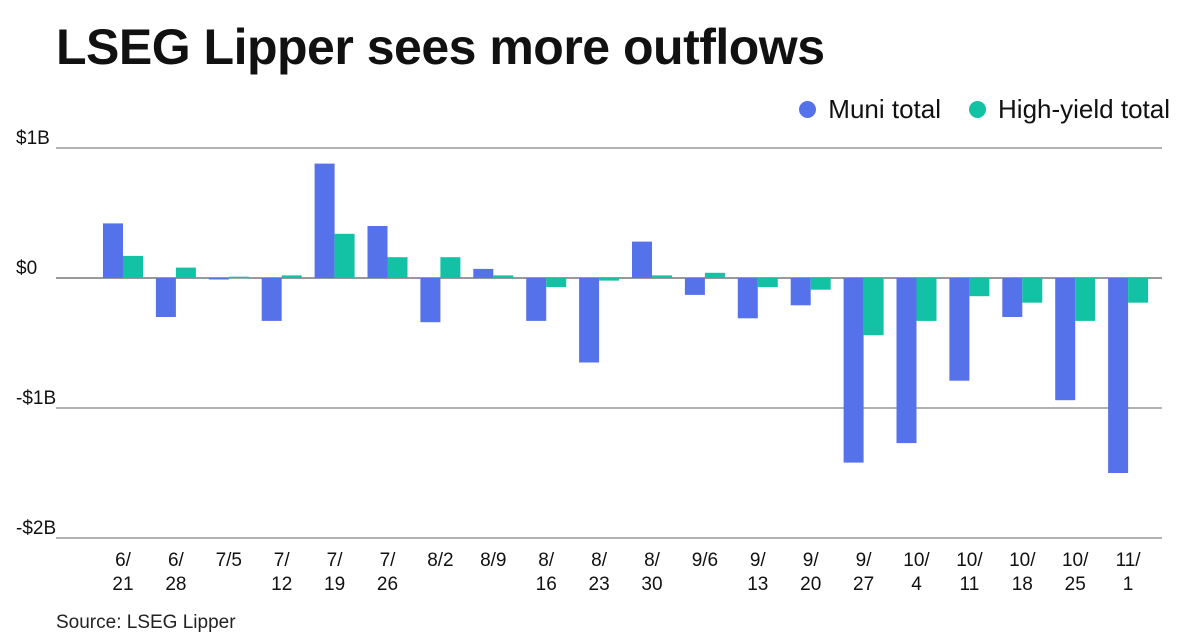  What do you see at coordinates (978, 109) in the screenshot?
I see `legend-swatch-high-yield-icon` at bounding box center [978, 109].